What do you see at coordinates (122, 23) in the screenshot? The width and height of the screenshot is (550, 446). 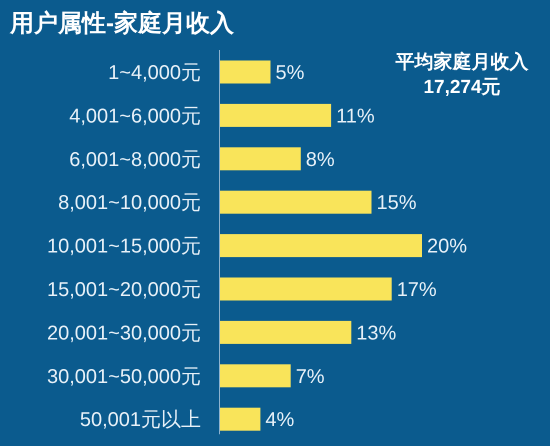 I see `title: 用户属性-家庭月收入` at bounding box center [122, 23].